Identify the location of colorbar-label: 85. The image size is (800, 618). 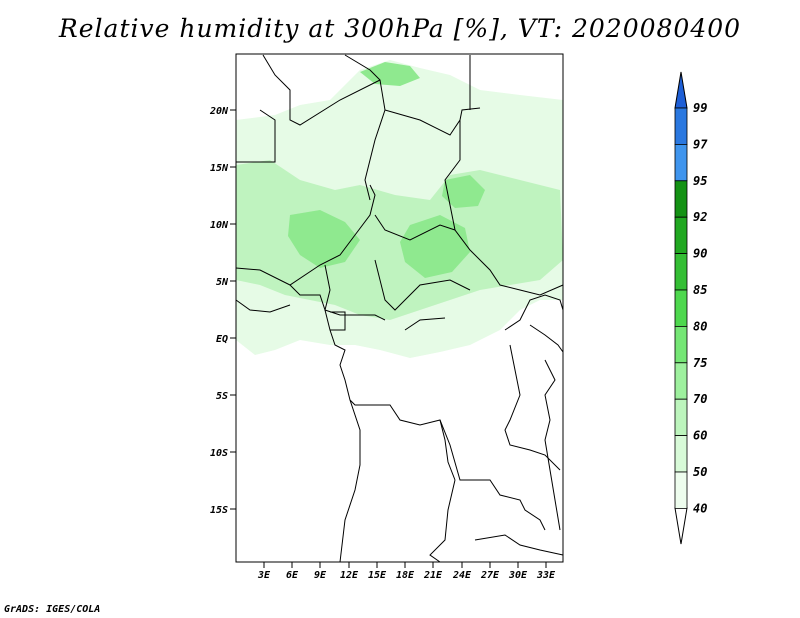
(700, 290).